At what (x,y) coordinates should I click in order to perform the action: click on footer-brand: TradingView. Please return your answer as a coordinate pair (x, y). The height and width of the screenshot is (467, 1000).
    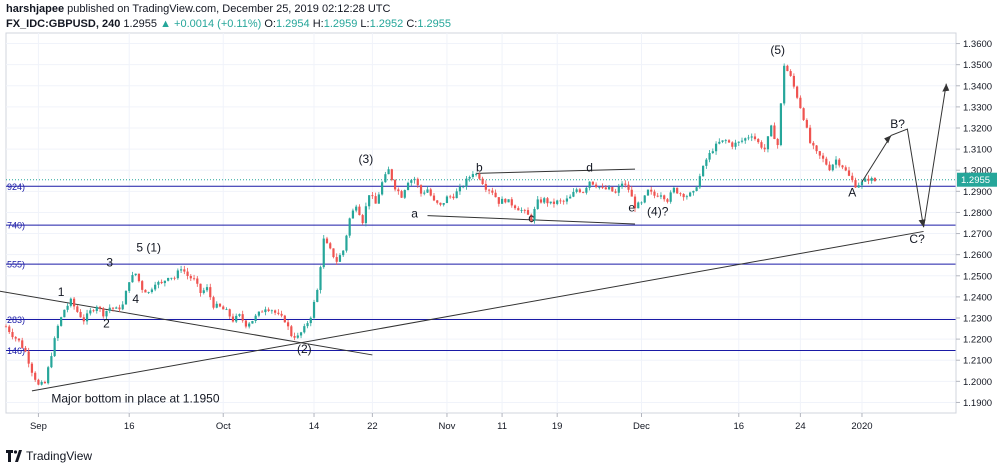
    Looking at the image, I should click on (59, 456).